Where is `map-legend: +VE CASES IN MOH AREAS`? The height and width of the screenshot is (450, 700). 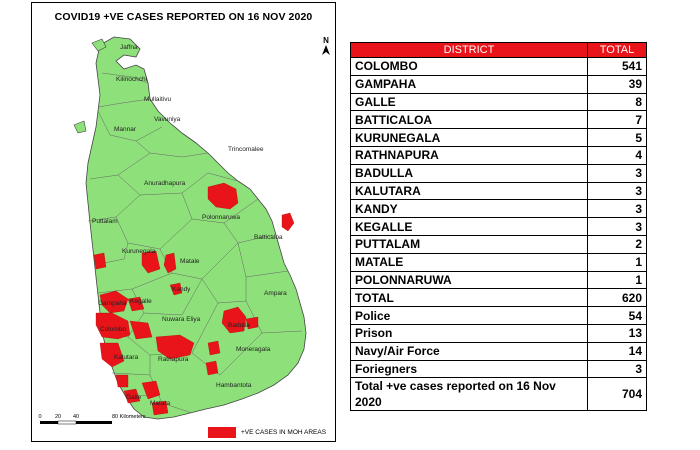
map-legend: +VE CASES IN MOH AREAS is located at coordinates (267, 432).